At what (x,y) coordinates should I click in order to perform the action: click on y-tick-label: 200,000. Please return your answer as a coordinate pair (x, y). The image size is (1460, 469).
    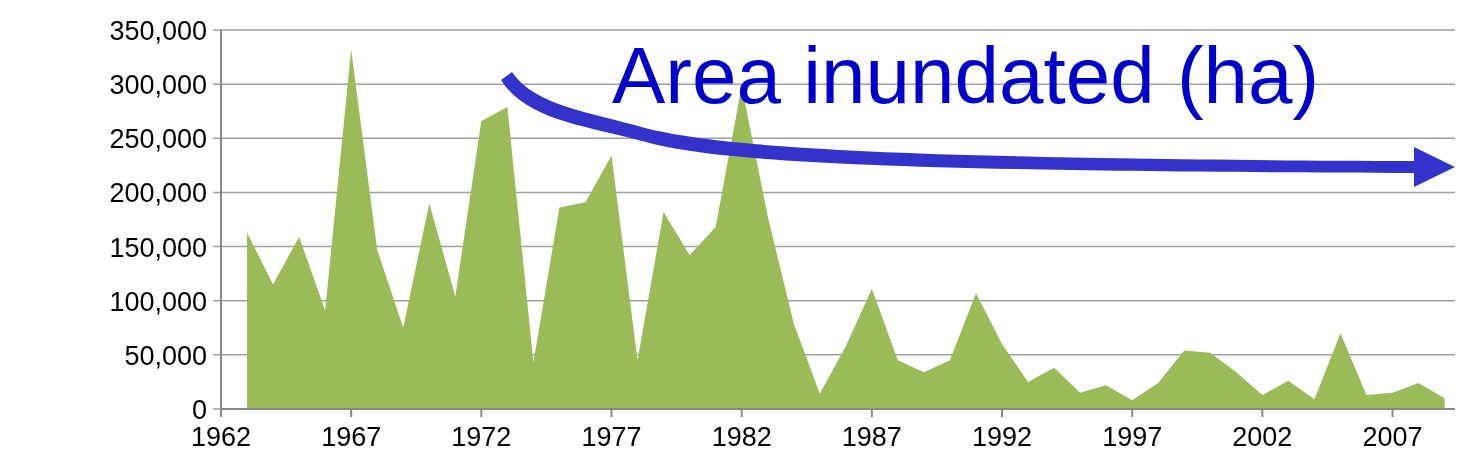
    Looking at the image, I should click on (158, 193).